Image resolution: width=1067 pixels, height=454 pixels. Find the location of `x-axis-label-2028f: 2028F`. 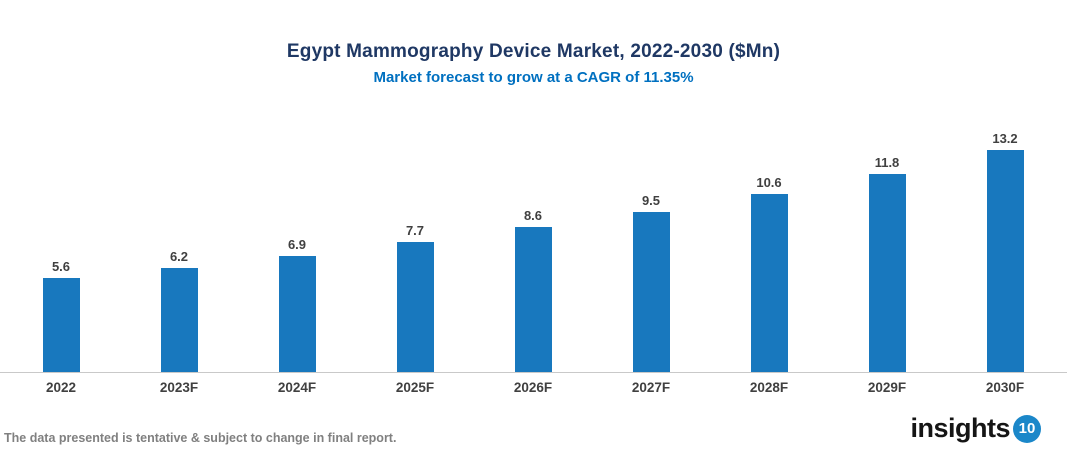

x-axis-label-2028f: 2028F is located at coordinates (769, 387).